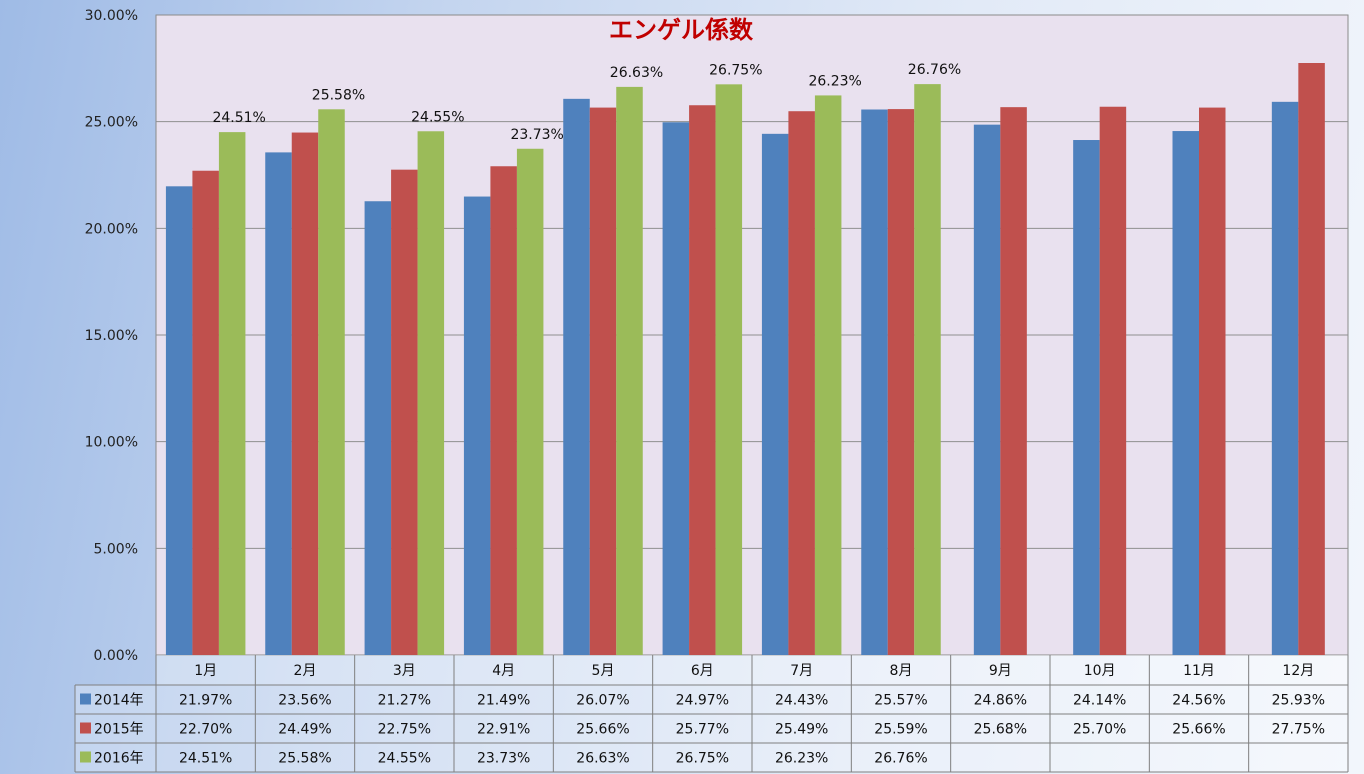 This screenshot has height=774, width=1364. I want to click on table-cell: 24.56%, so click(1198, 701).